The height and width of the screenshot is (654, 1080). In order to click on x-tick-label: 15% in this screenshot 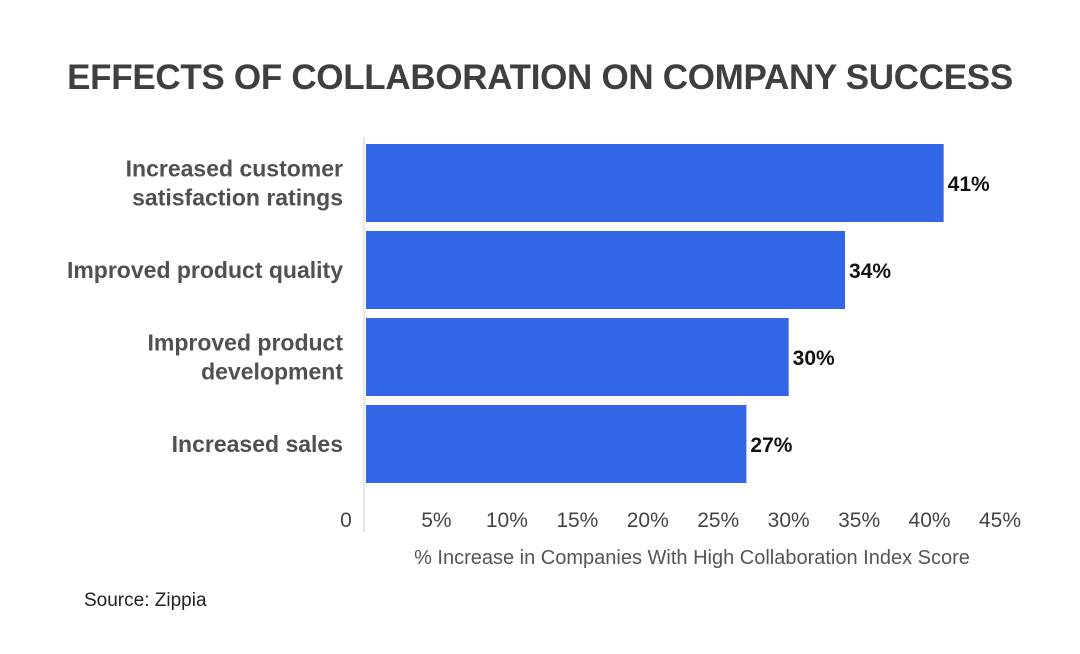, I will do `click(577, 520)`.